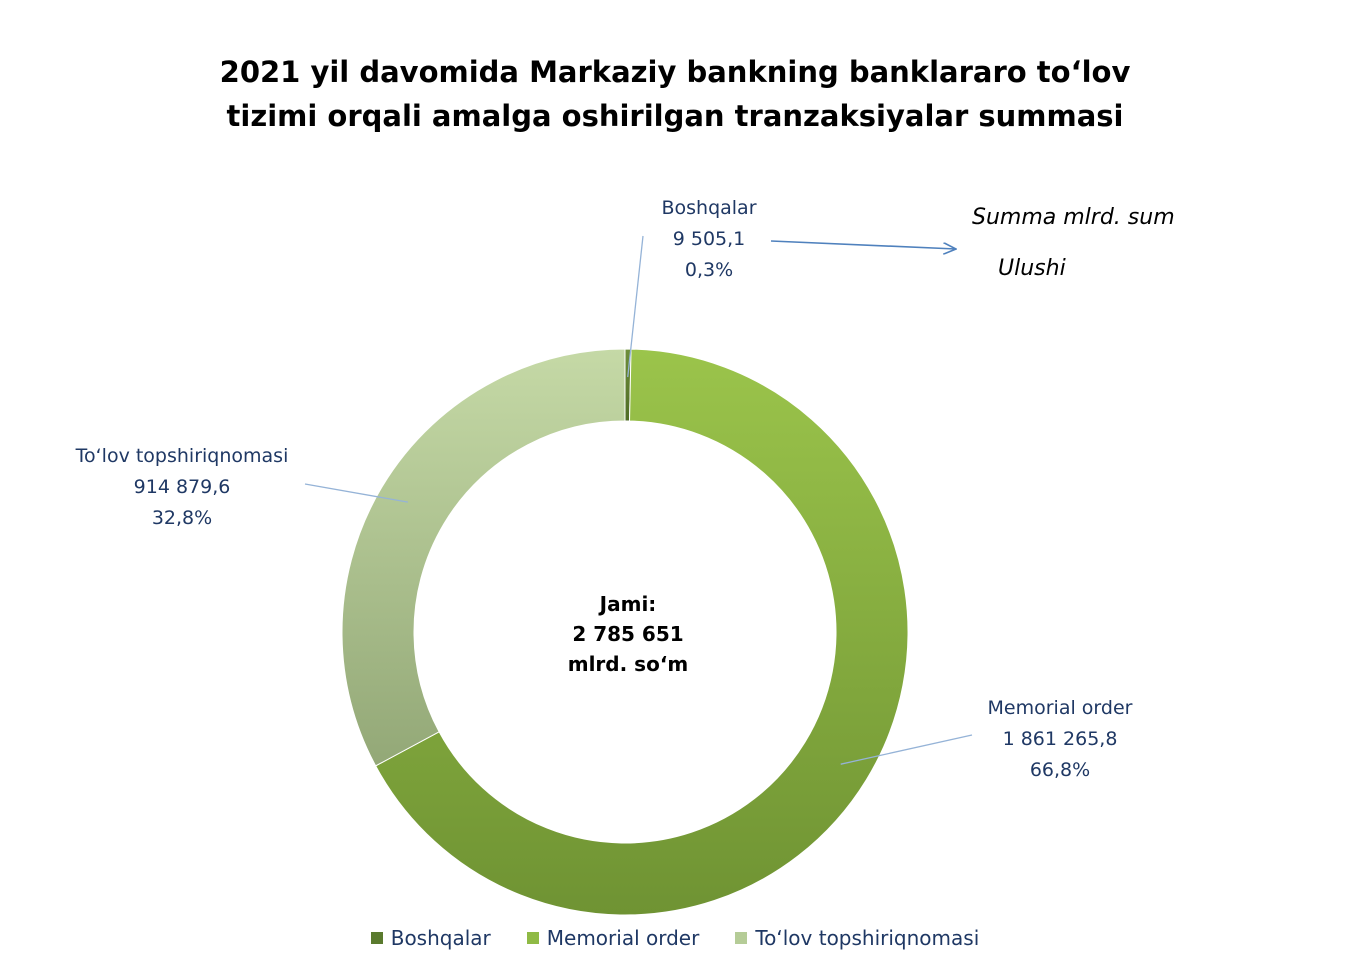  I want to click on annotation-arrow, so click(863, 244).